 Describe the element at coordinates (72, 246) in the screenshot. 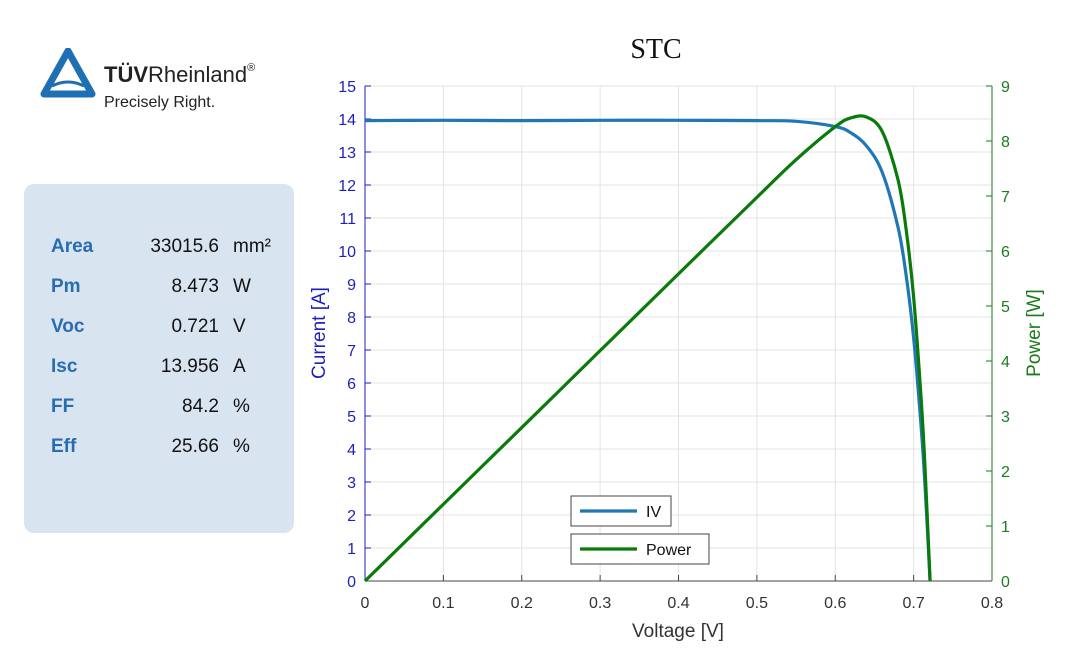

I see `spec-label: Area` at that location.